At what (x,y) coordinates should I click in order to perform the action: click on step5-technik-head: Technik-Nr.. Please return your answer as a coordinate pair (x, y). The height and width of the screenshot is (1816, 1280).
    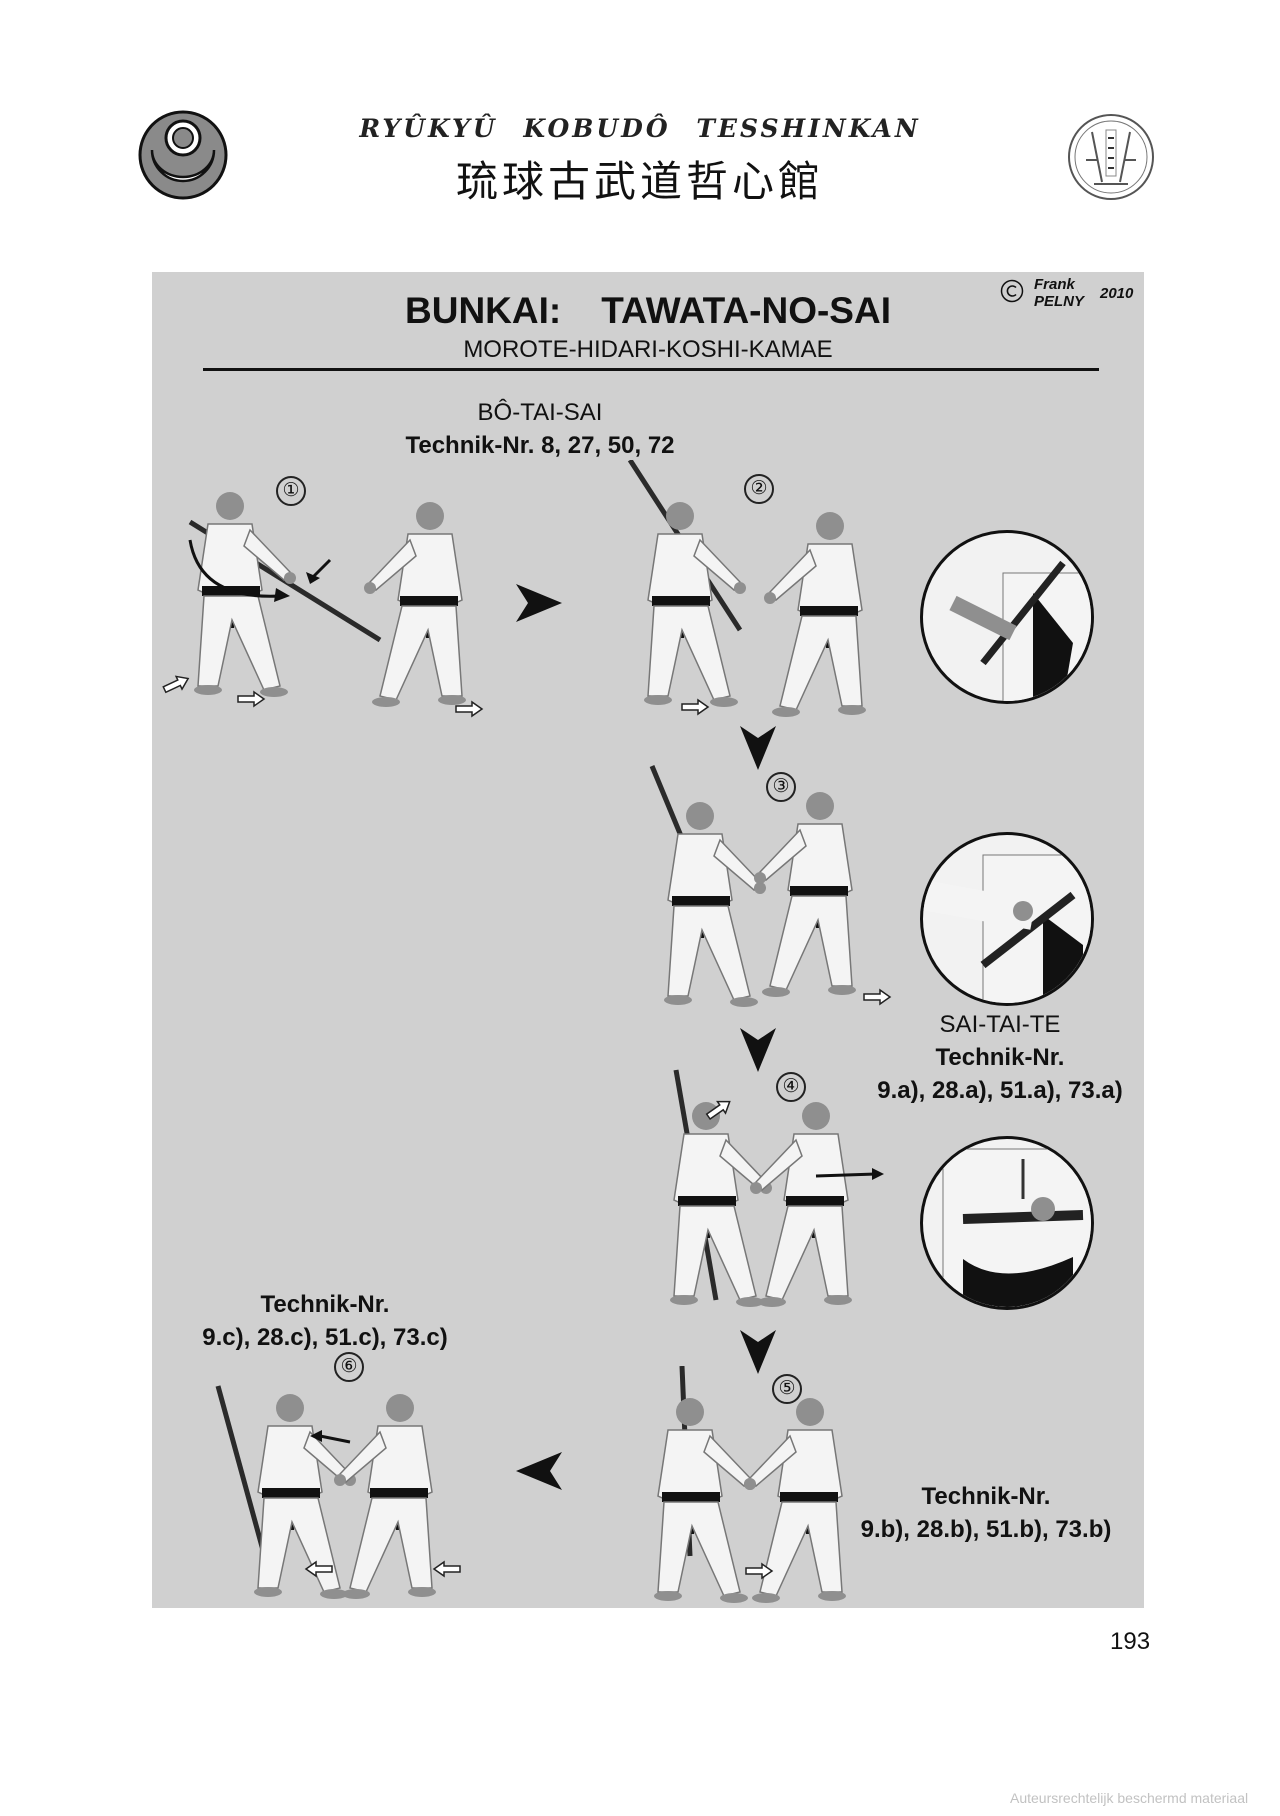
    Looking at the image, I should click on (986, 1496).